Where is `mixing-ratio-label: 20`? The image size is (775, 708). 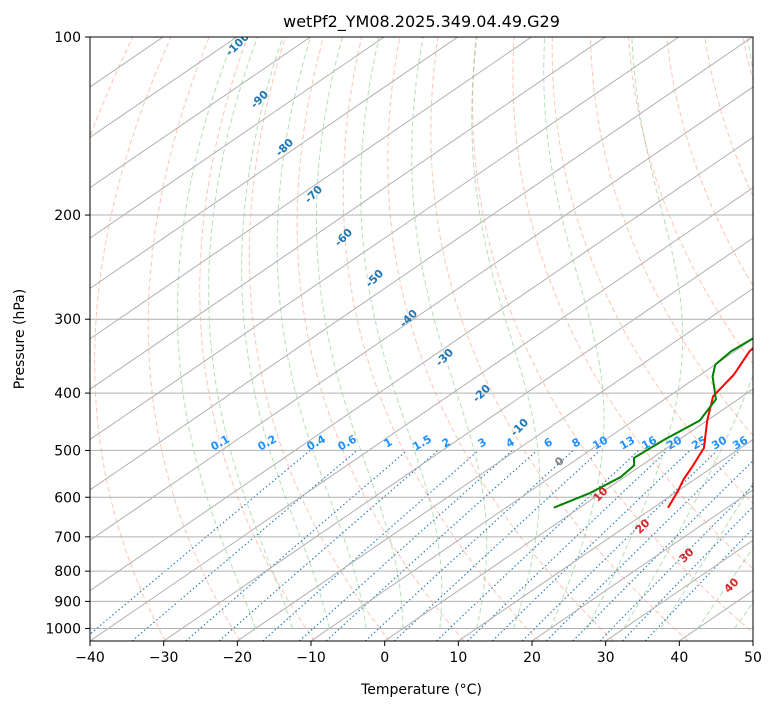 mixing-ratio-label: 20 is located at coordinates (674, 442).